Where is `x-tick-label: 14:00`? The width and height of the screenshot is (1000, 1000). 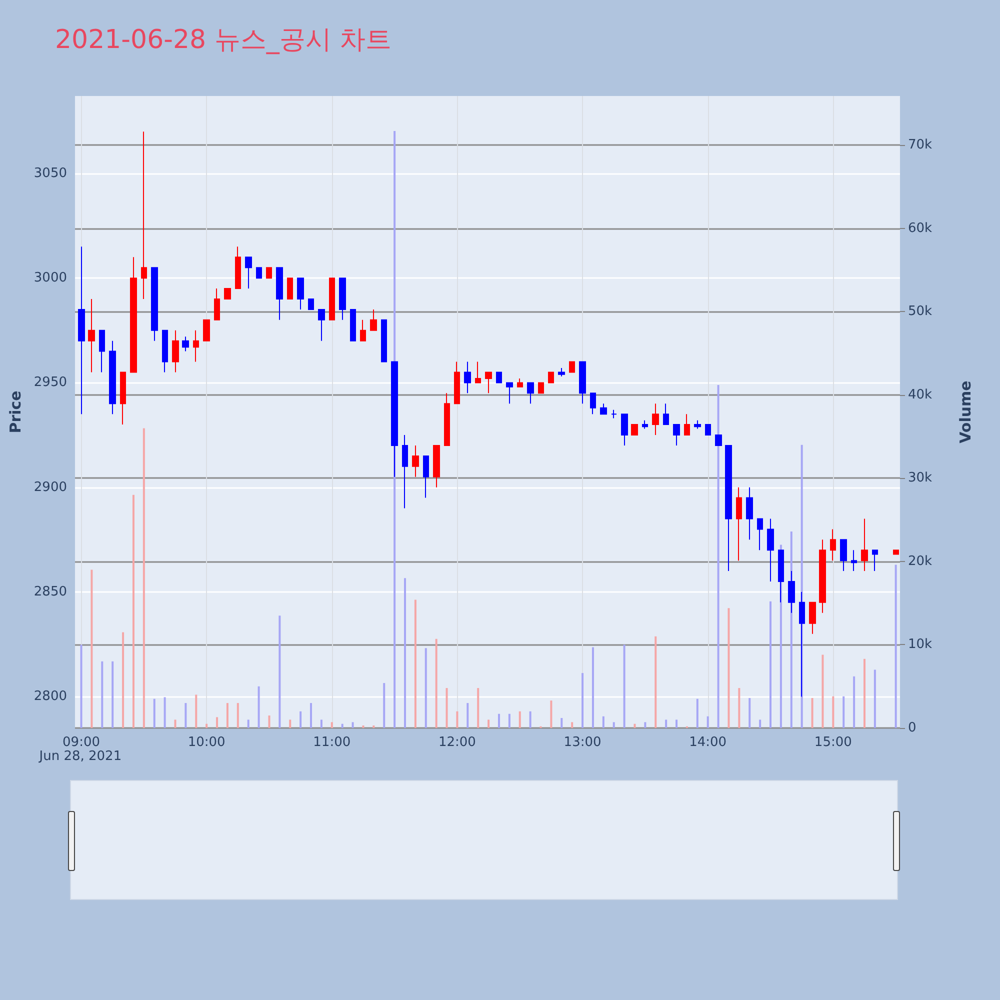 x-tick-label: 14:00 is located at coordinates (708, 742).